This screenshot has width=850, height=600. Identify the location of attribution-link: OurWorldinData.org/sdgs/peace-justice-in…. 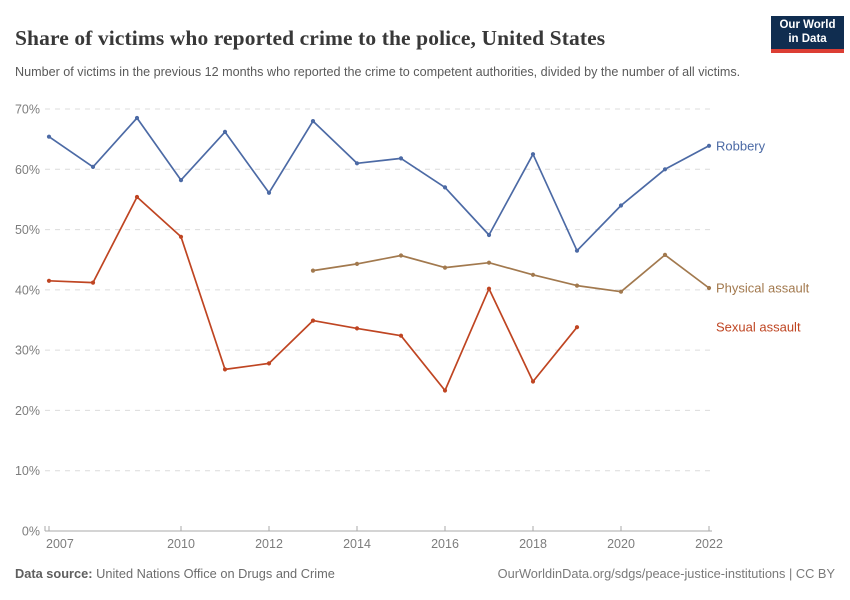
(666, 573).